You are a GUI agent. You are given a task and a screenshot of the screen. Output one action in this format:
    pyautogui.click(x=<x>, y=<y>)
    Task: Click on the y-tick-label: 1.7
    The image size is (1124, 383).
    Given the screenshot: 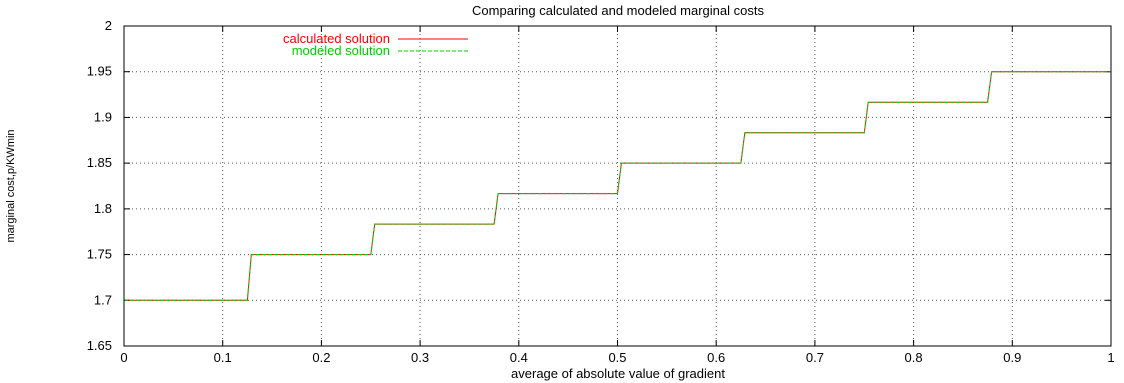 What is the action you would take?
    pyautogui.click(x=103, y=299)
    